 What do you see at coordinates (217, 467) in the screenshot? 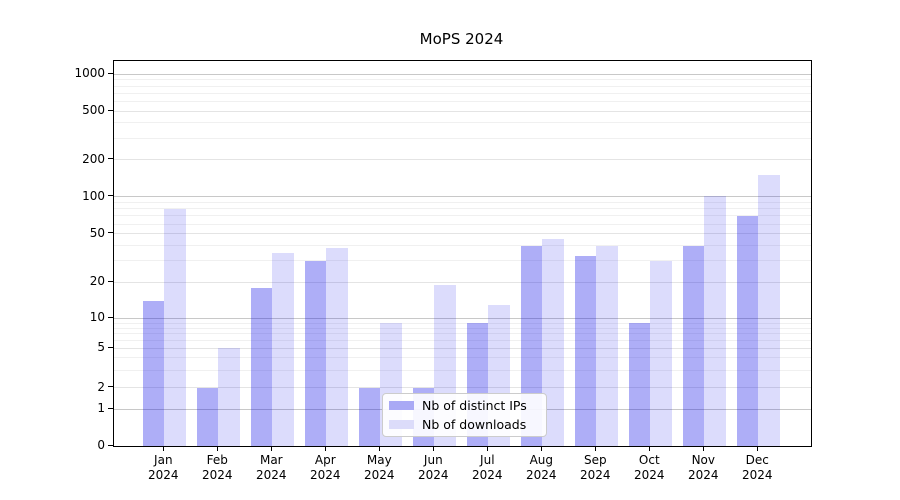
I see `x-axis-tick-label: Feb 2024` at bounding box center [217, 467].